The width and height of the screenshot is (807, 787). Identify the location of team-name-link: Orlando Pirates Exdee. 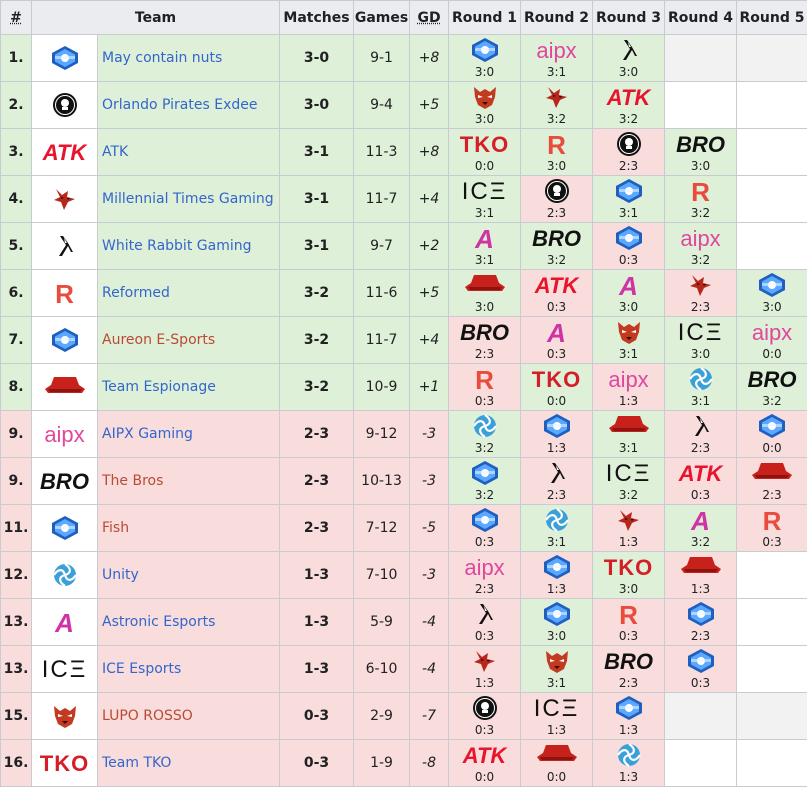
(189, 105).